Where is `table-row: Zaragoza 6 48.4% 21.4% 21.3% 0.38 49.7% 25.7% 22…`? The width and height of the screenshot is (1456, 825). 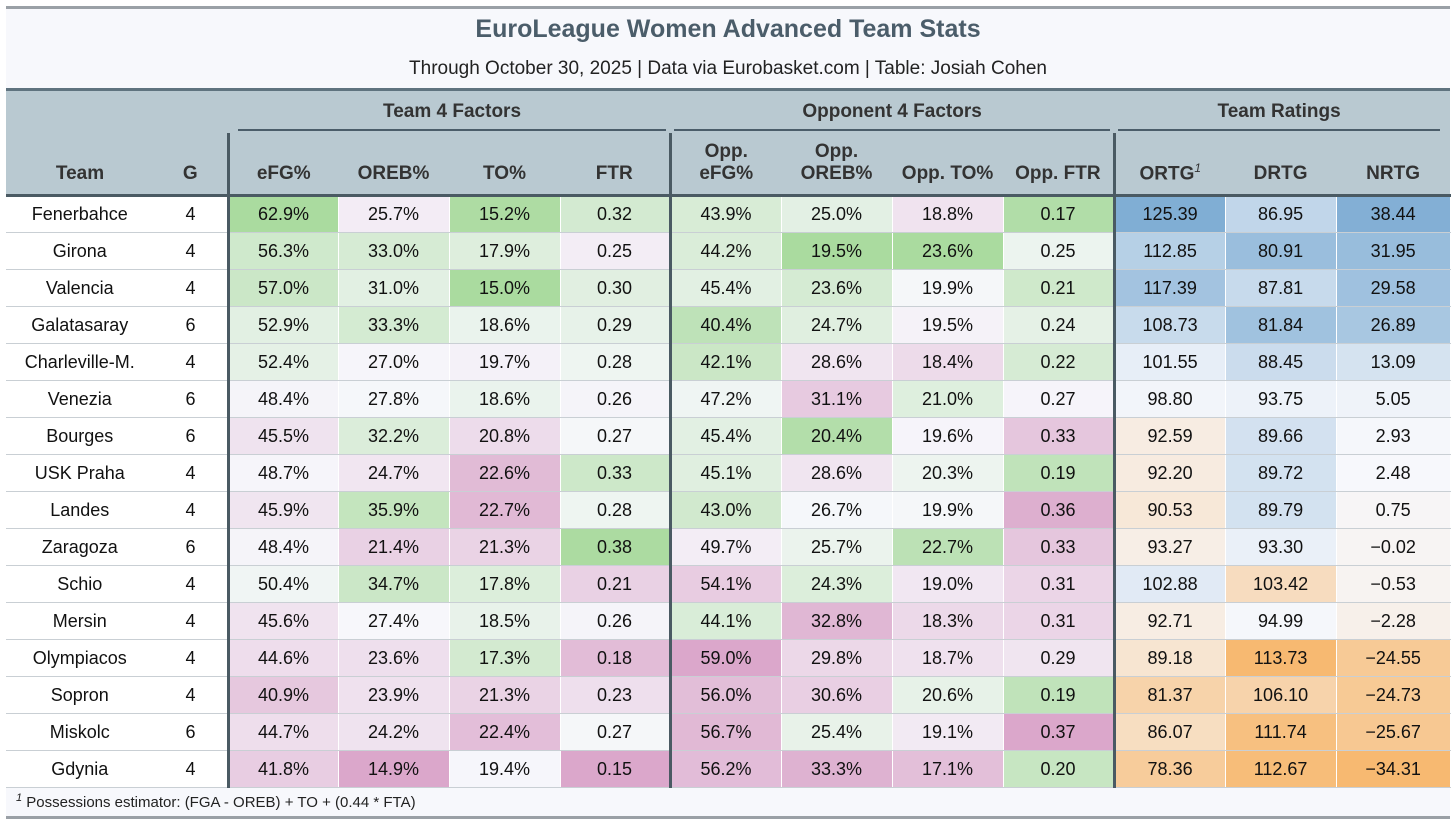
table-row: Zaragoza 6 48.4% 21.4% 21.3% 0.38 49.7% 25.7% 22… is located at coordinates (728, 547).